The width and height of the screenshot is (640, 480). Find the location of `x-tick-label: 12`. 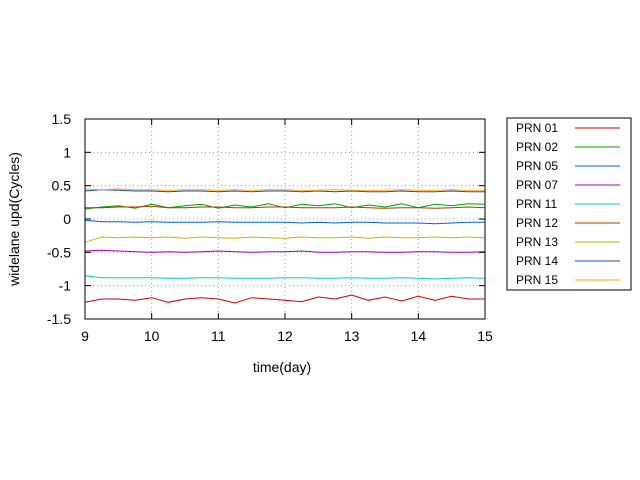

x-tick-label: 12 is located at coordinates (285, 336).